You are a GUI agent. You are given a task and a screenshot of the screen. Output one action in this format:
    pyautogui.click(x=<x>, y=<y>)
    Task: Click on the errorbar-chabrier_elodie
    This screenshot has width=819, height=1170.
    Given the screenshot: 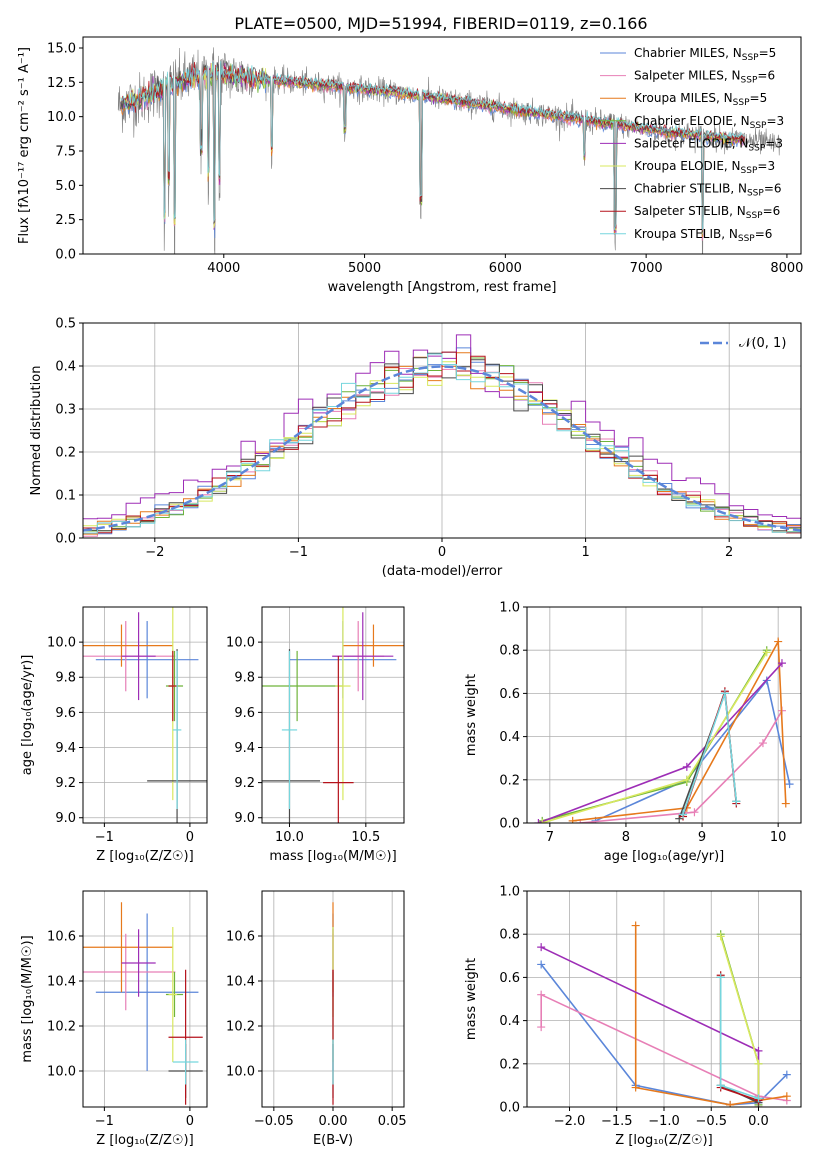 What is the action you would take?
    pyautogui.click(x=302, y=686)
    